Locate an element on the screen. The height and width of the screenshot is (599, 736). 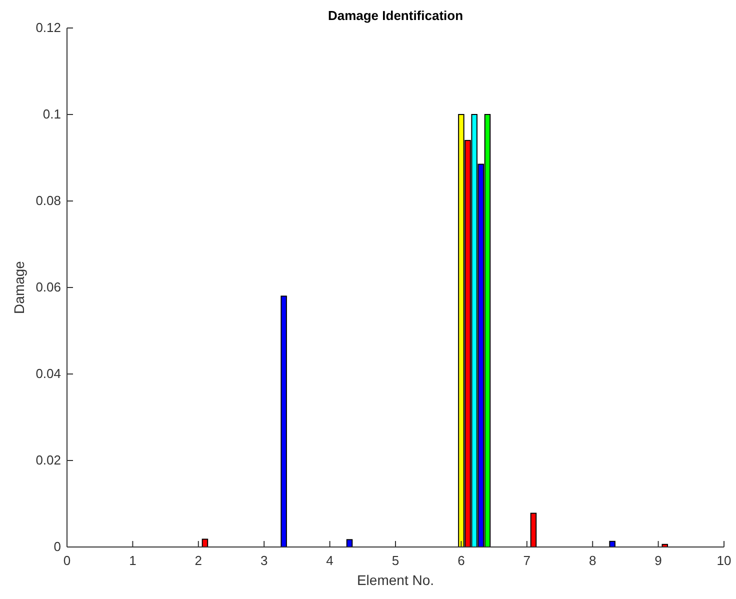
x-tick-label: 2 is located at coordinates (198, 560).